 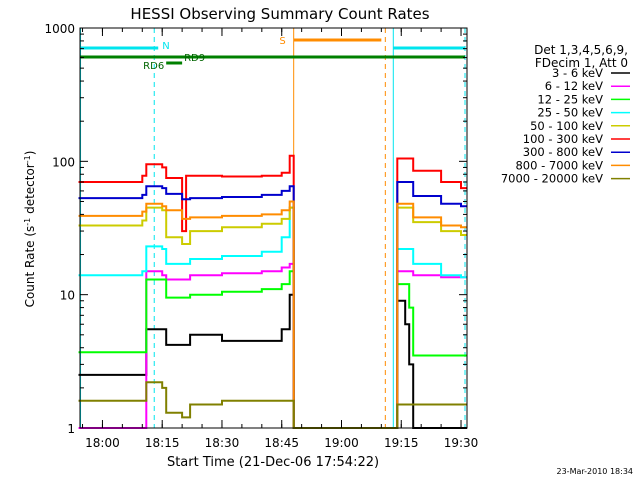 I want to click on flag-label-rd9: RD9, so click(x=194, y=58).